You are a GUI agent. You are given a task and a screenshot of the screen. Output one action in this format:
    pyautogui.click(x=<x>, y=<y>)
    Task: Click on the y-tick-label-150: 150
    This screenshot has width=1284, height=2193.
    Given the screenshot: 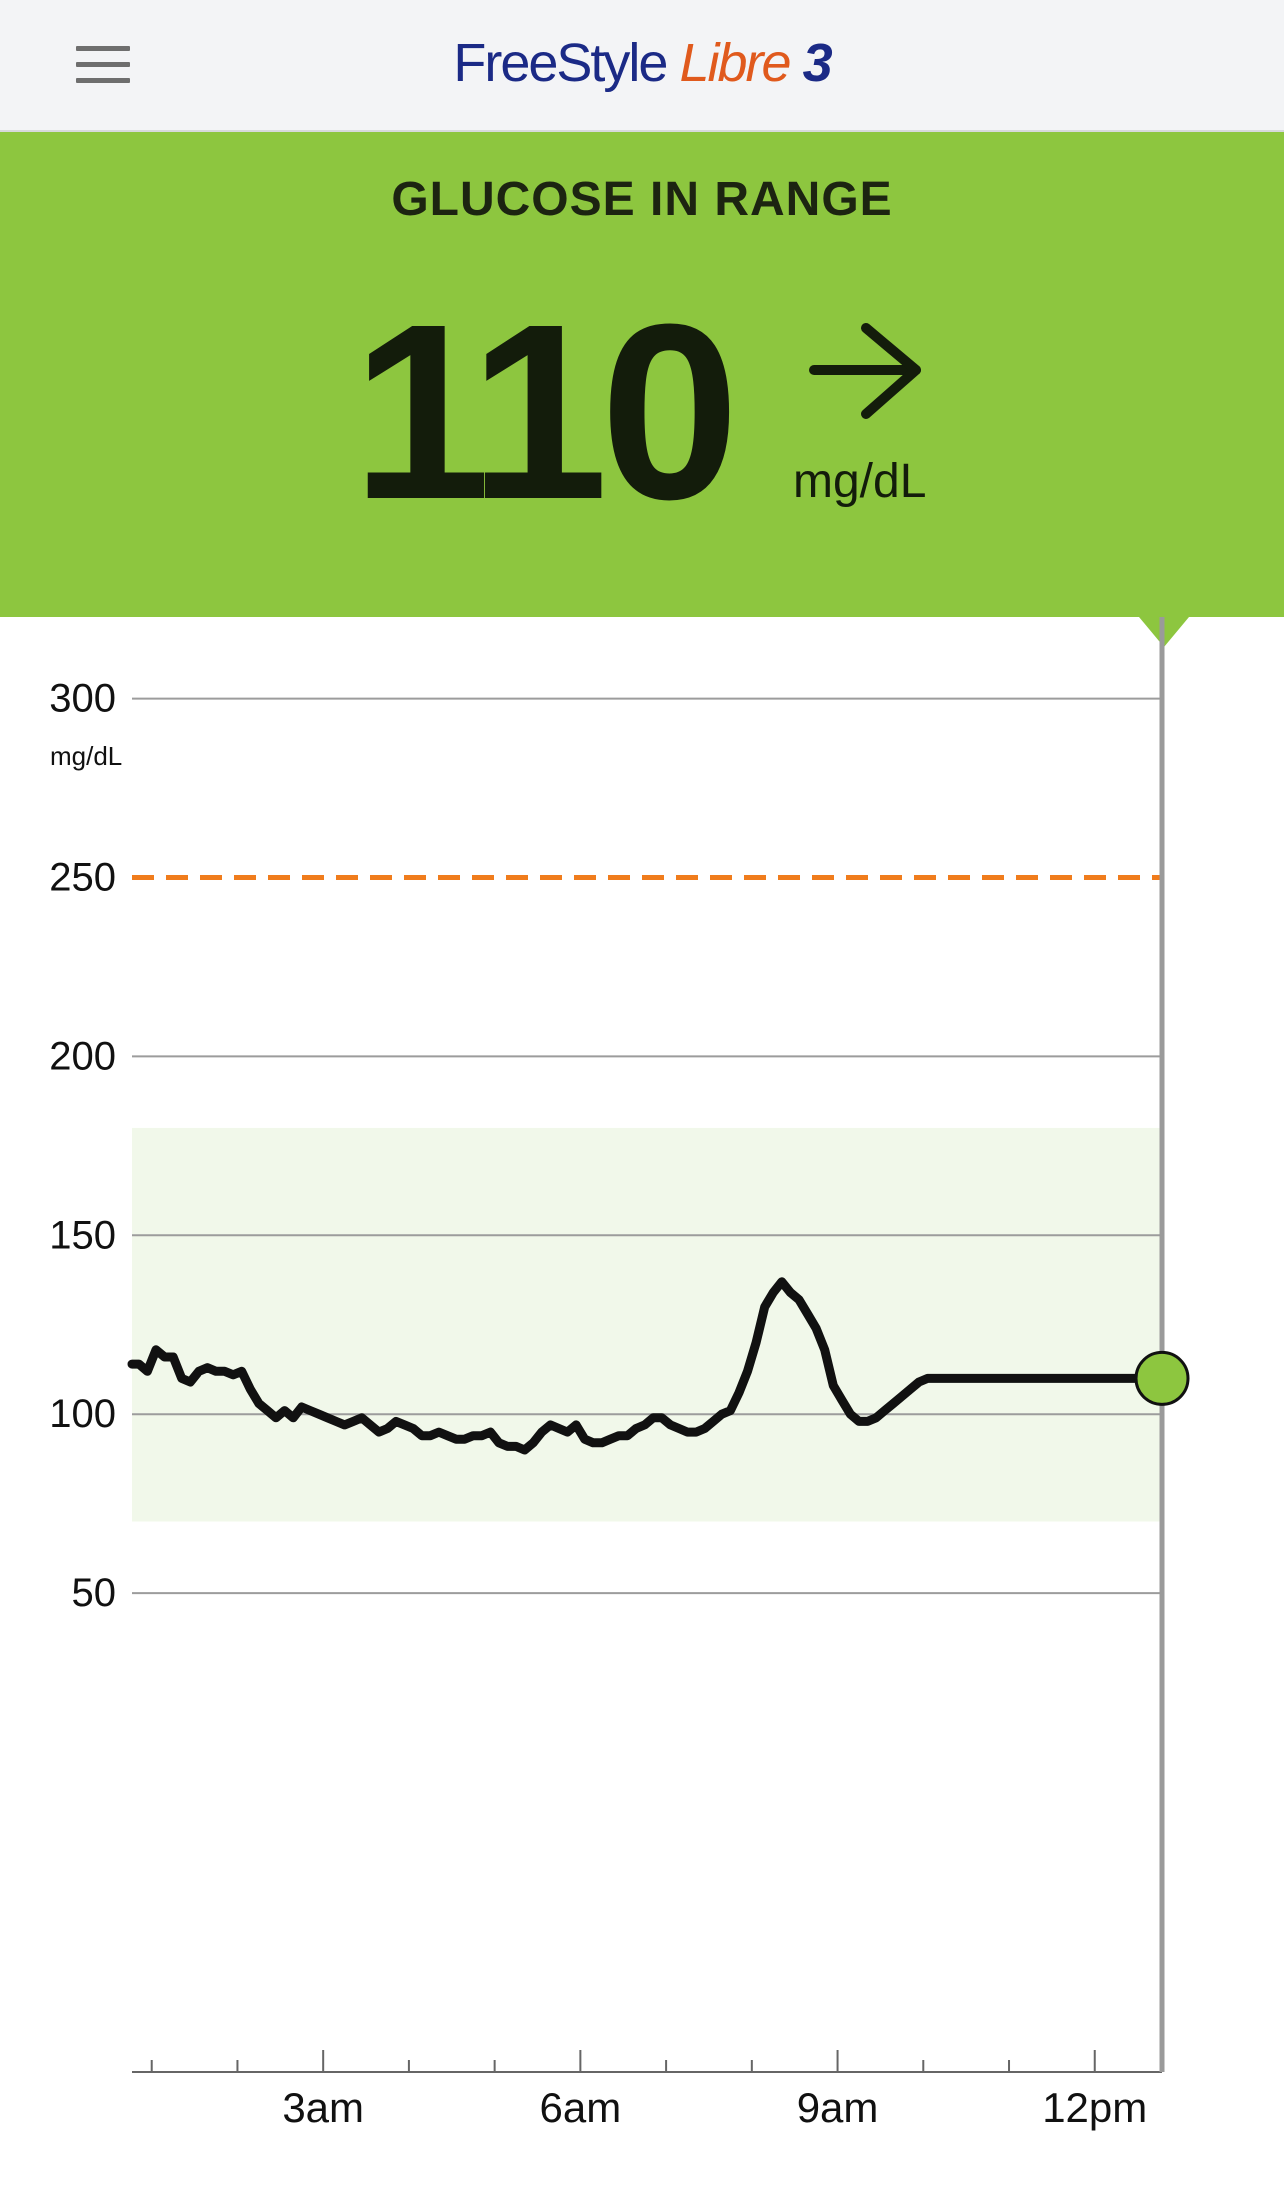 What is the action you would take?
    pyautogui.click(x=82, y=1235)
    